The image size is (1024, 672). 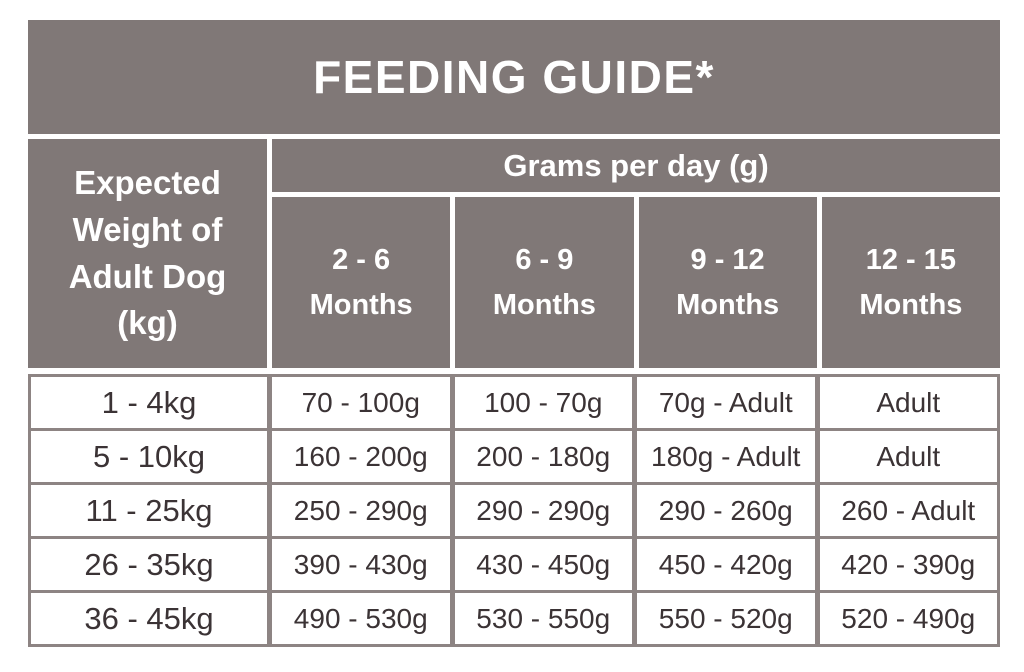 What do you see at coordinates (543, 564) in the screenshot?
I see `value-cell: 430 - 450g` at bounding box center [543, 564].